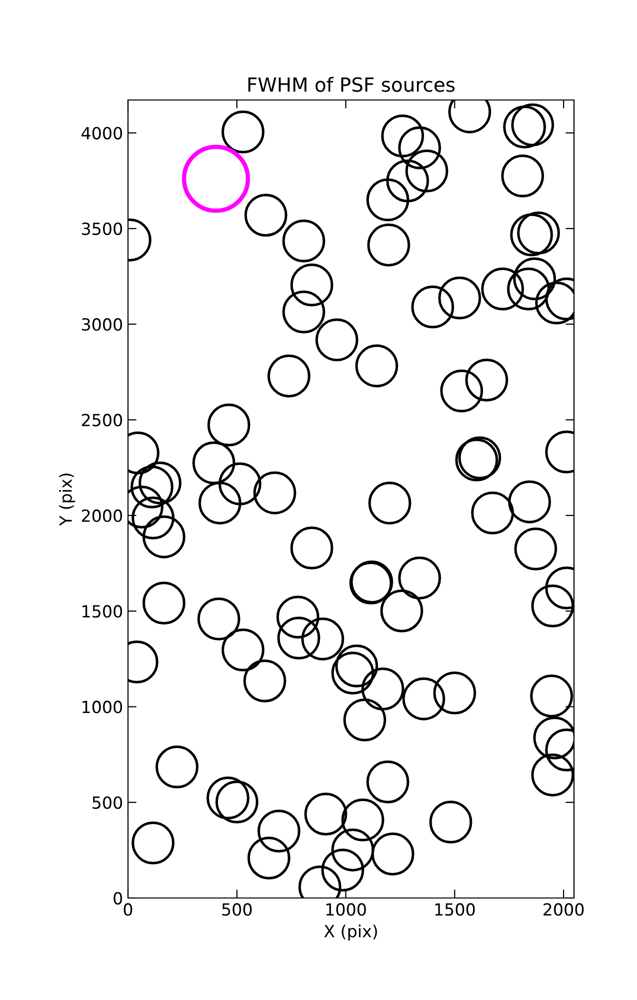 The image size is (637, 1000). What do you see at coordinates (102, 611) in the screenshot?
I see `y-tick-label: 1500` at bounding box center [102, 611].